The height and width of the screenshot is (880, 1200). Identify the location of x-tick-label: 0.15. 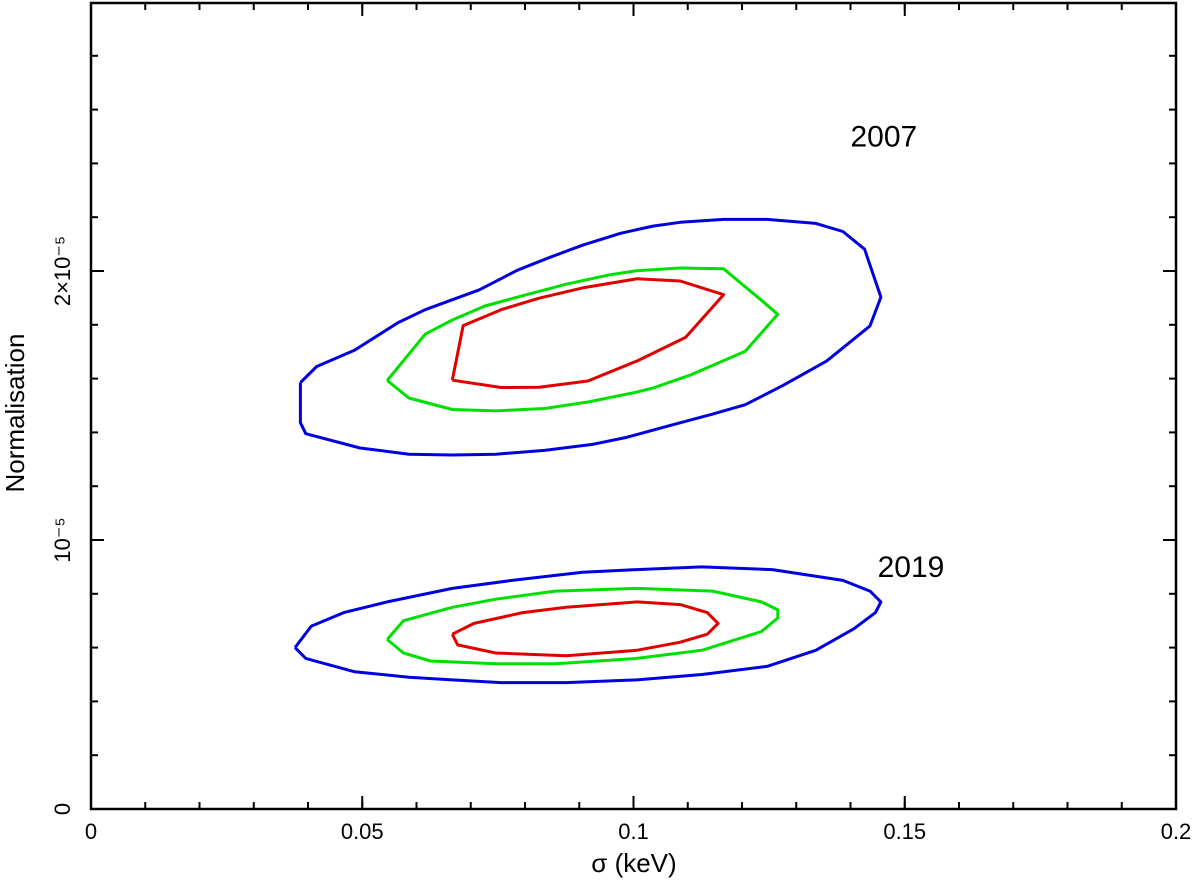
(904, 831).